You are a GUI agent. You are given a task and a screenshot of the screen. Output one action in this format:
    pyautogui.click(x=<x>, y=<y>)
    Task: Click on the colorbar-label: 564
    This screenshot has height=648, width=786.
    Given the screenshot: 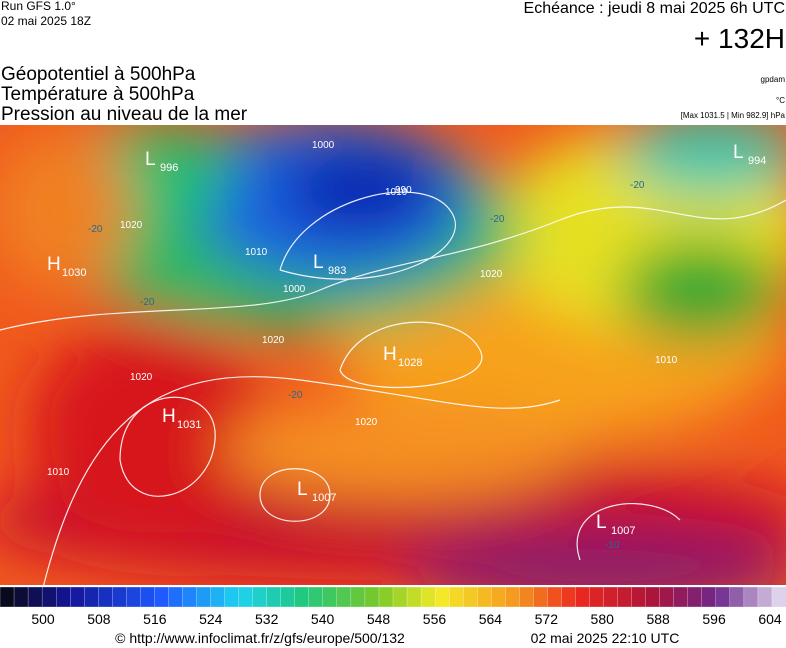 What is the action you would take?
    pyautogui.click(x=491, y=619)
    